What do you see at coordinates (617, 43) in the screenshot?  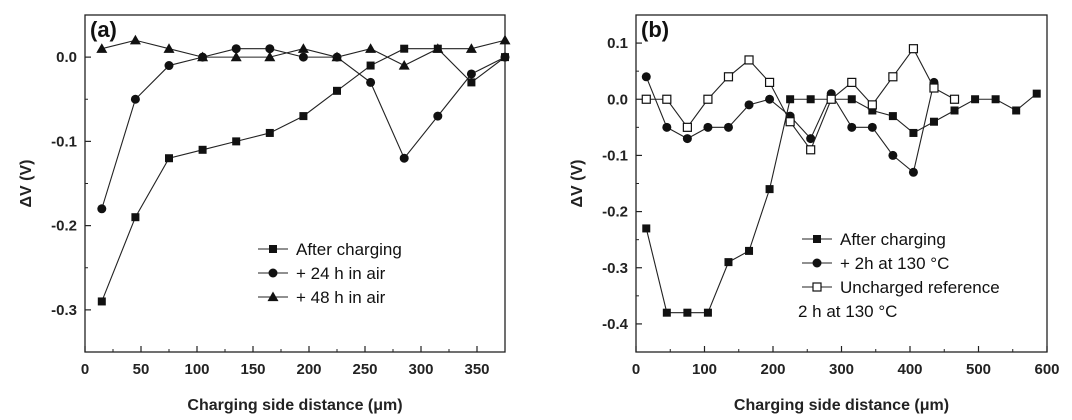 I see `y-tick-label: 0.1` at bounding box center [617, 43].